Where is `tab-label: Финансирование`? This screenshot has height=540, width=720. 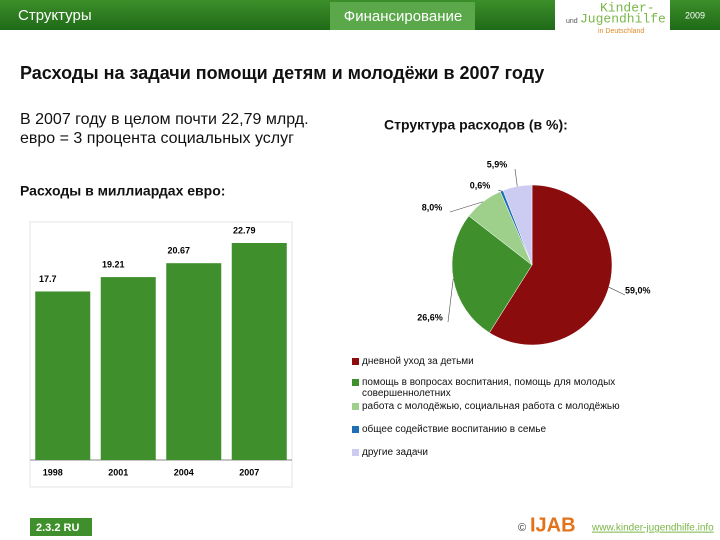 tab-label: Финансирование is located at coordinates (403, 16).